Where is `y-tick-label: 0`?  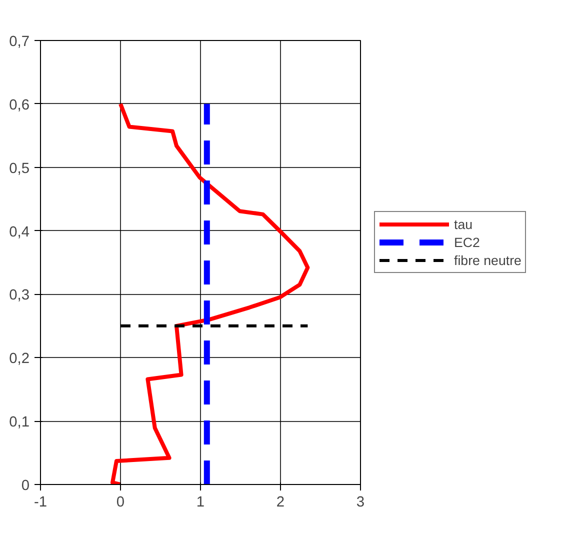
y-tick-label: 0 is located at coordinates (25, 486).